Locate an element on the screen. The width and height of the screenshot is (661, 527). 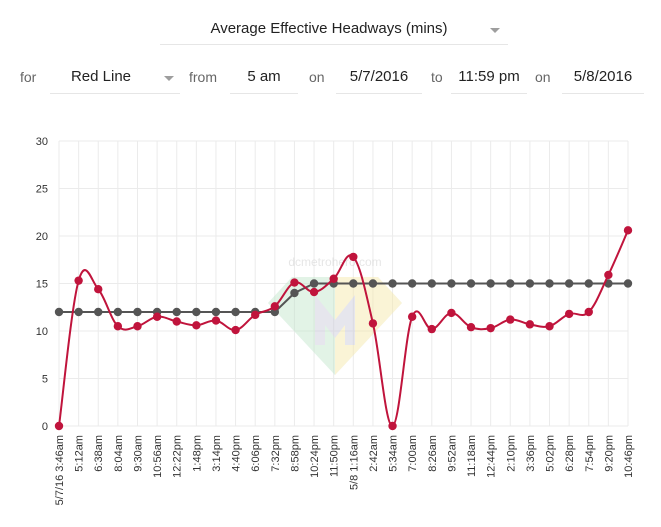
x-tick-label: 12:22pm is located at coordinates (178, 456).